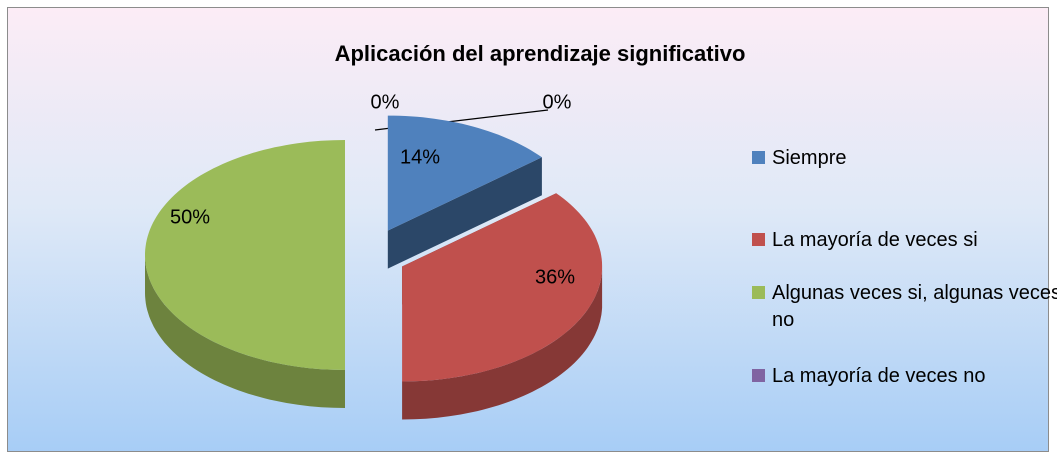  I want to click on slice-side, so click(464, 213).